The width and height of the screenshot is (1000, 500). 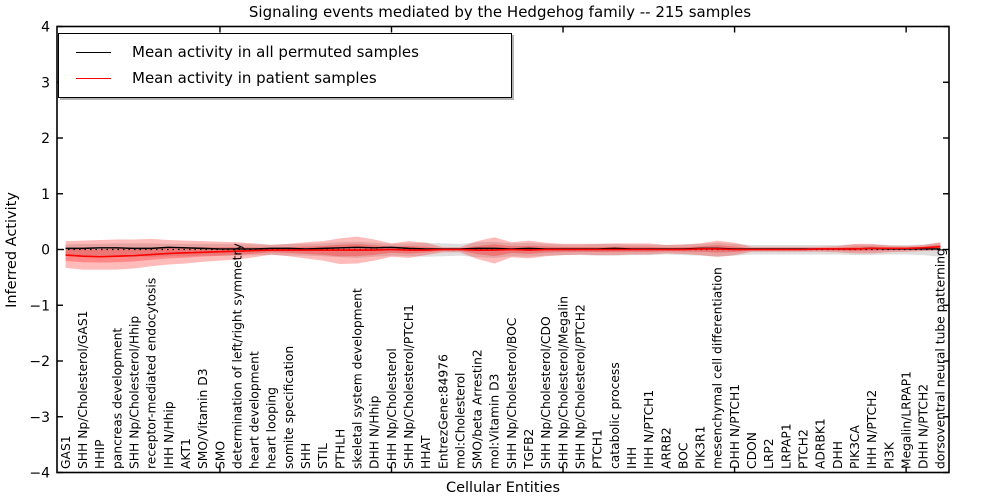 What do you see at coordinates (392, 408) in the screenshot?
I see `x-category-label: SHH Np/Cholesterol` at bounding box center [392, 408].